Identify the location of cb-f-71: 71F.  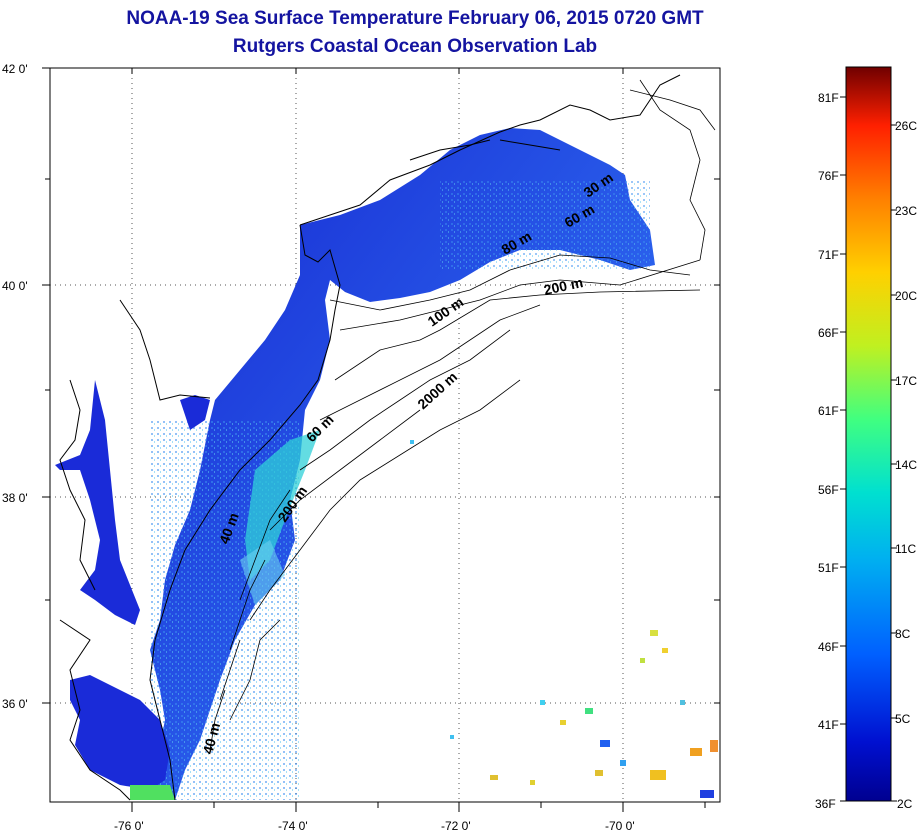
(828, 255).